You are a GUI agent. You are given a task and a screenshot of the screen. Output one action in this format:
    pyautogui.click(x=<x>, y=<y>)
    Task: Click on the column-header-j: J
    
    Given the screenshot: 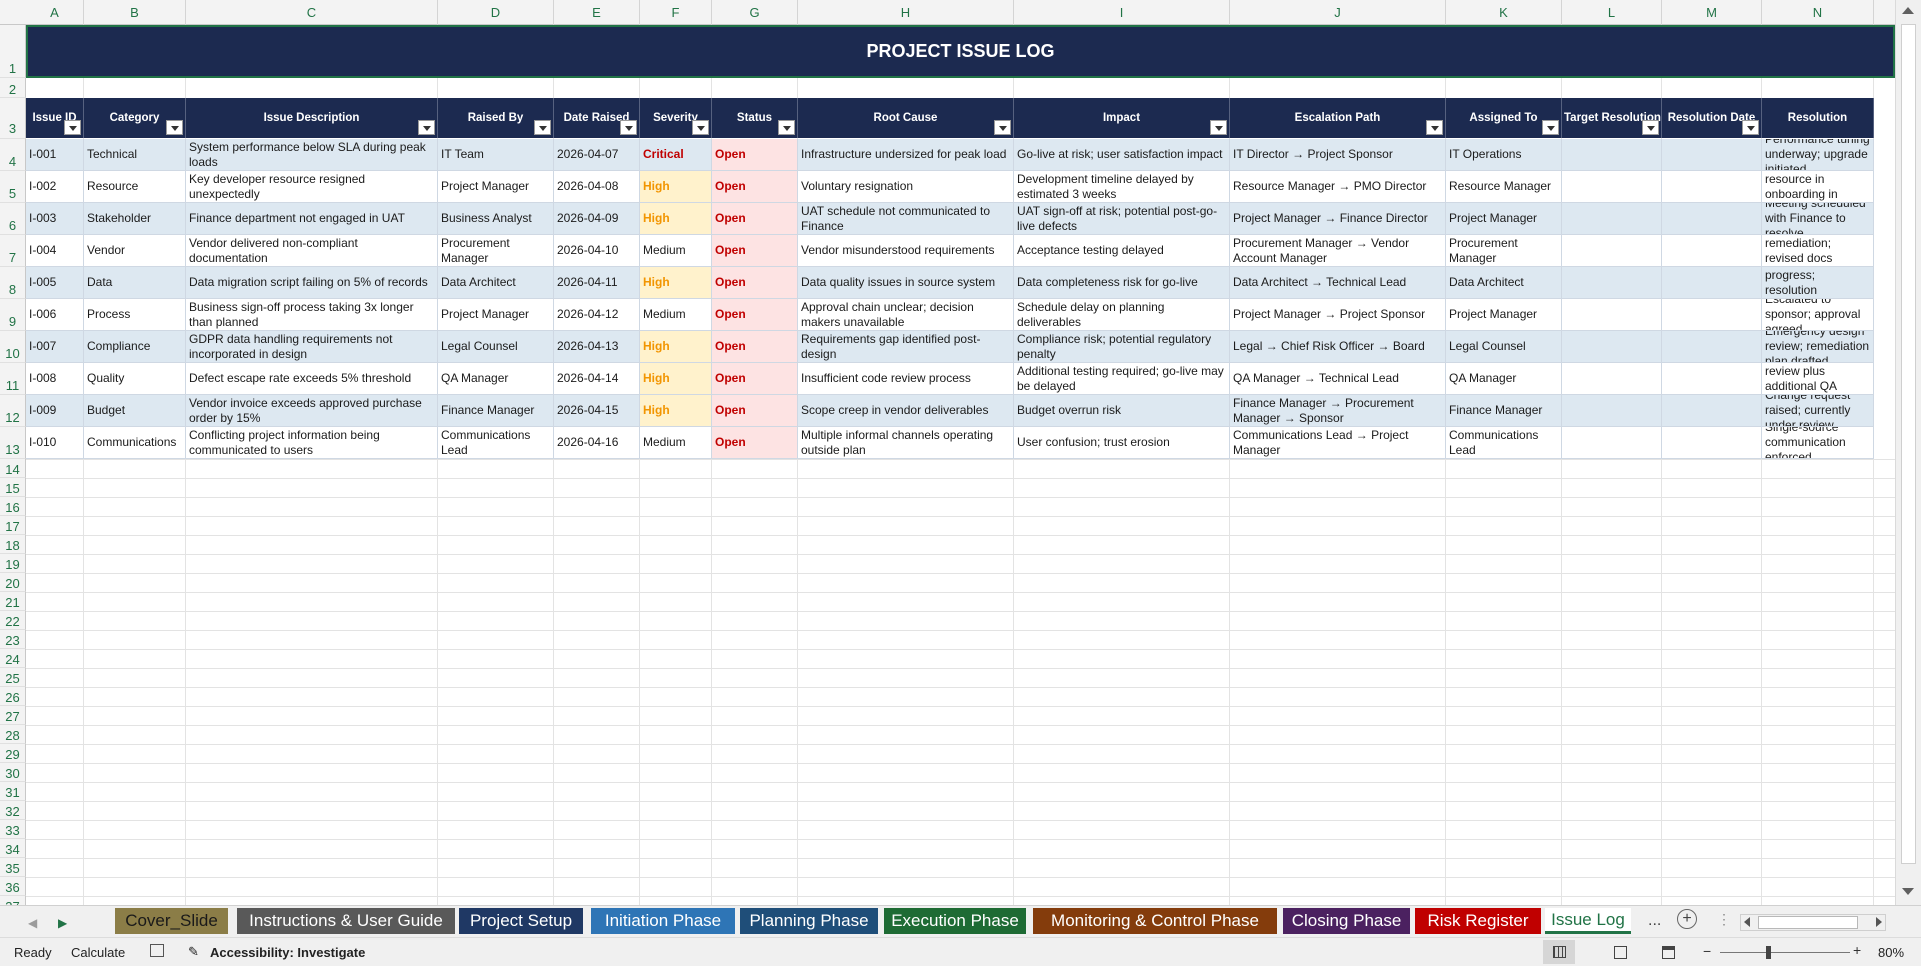 What is the action you would take?
    pyautogui.click(x=1338, y=12)
    